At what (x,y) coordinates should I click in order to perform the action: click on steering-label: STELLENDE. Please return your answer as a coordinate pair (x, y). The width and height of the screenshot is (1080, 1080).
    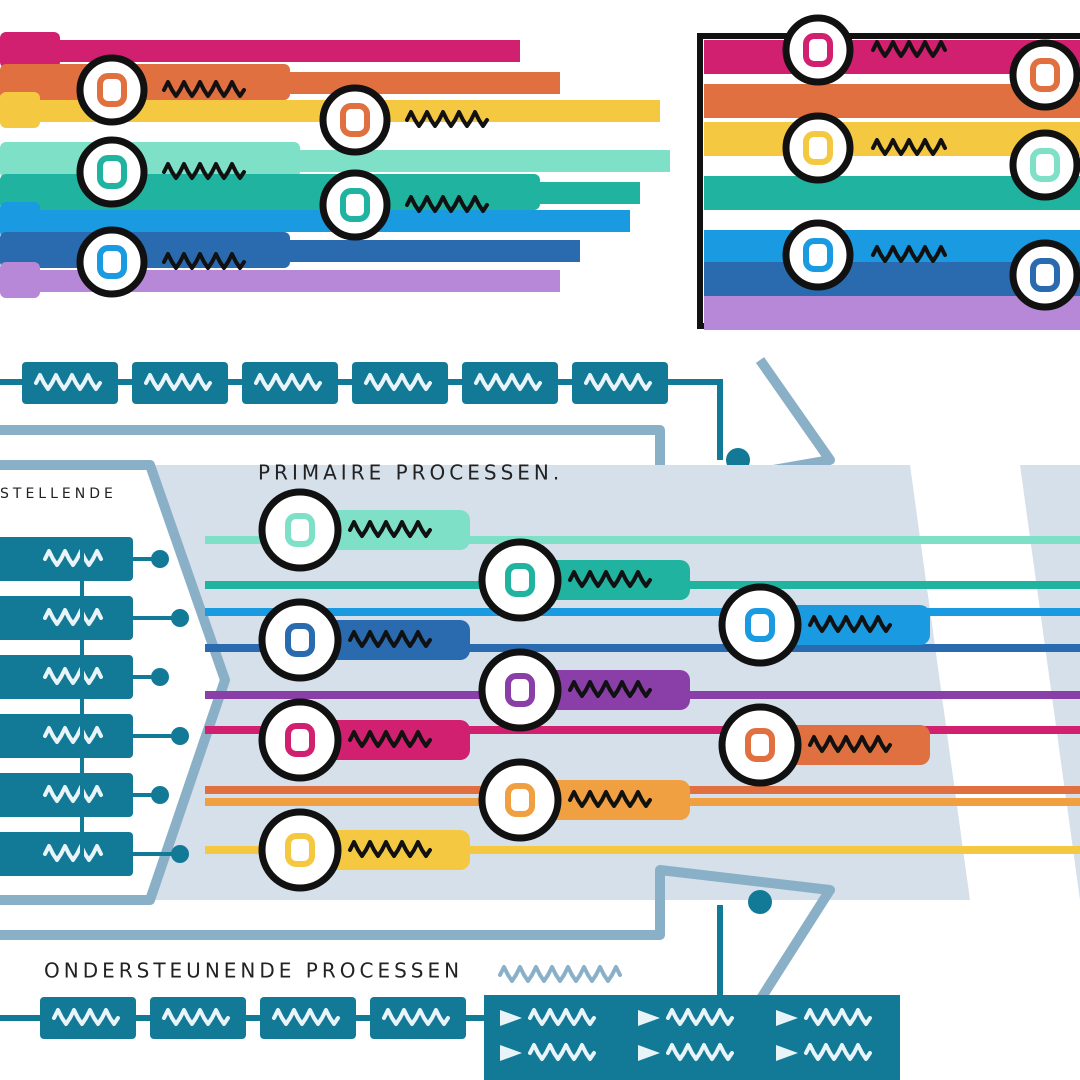
    Looking at the image, I should click on (58, 494).